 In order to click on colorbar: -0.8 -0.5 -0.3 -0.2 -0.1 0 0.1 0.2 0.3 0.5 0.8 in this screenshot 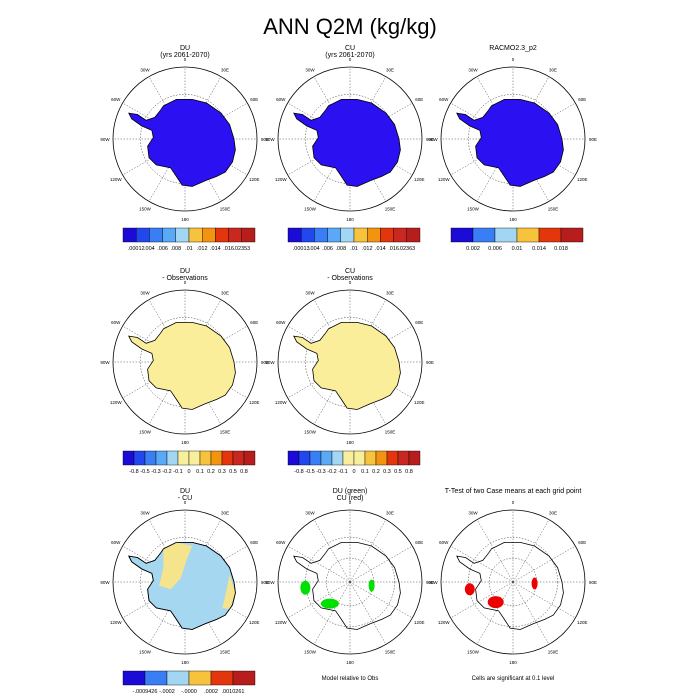, I will do `click(189, 465)`.